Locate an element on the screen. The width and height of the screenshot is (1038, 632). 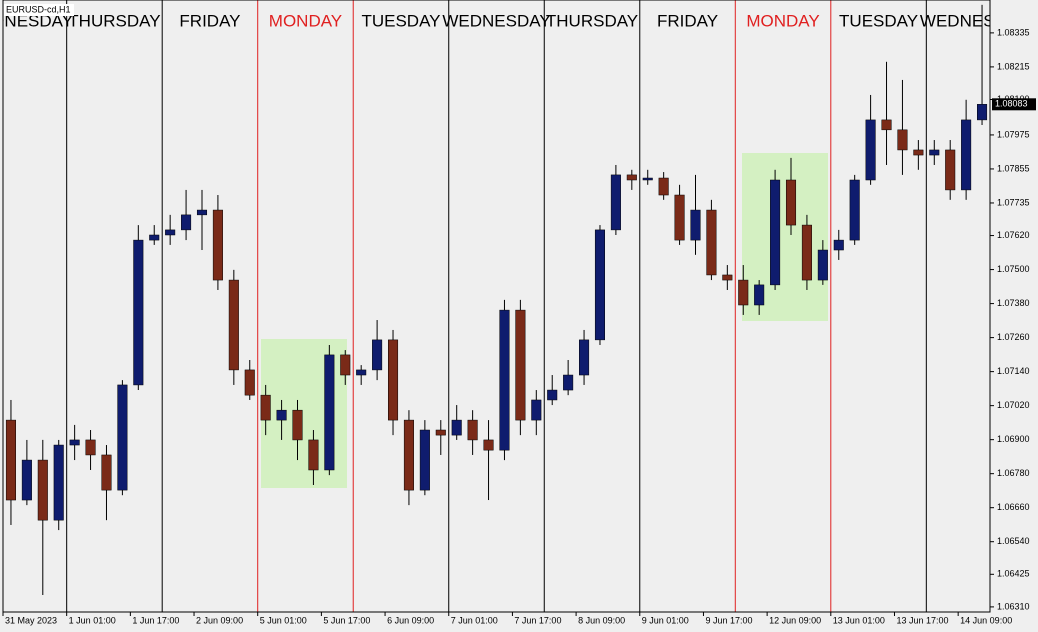
y-tick-label: 1.06780 is located at coordinates (1013, 473).